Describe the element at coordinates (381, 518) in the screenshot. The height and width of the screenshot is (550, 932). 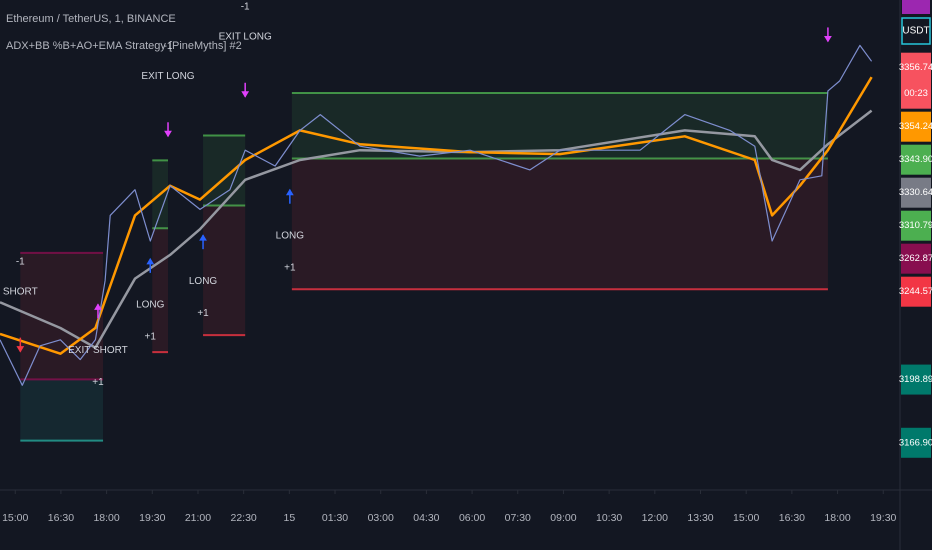
I see `x-tick-label: 03:00` at that location.